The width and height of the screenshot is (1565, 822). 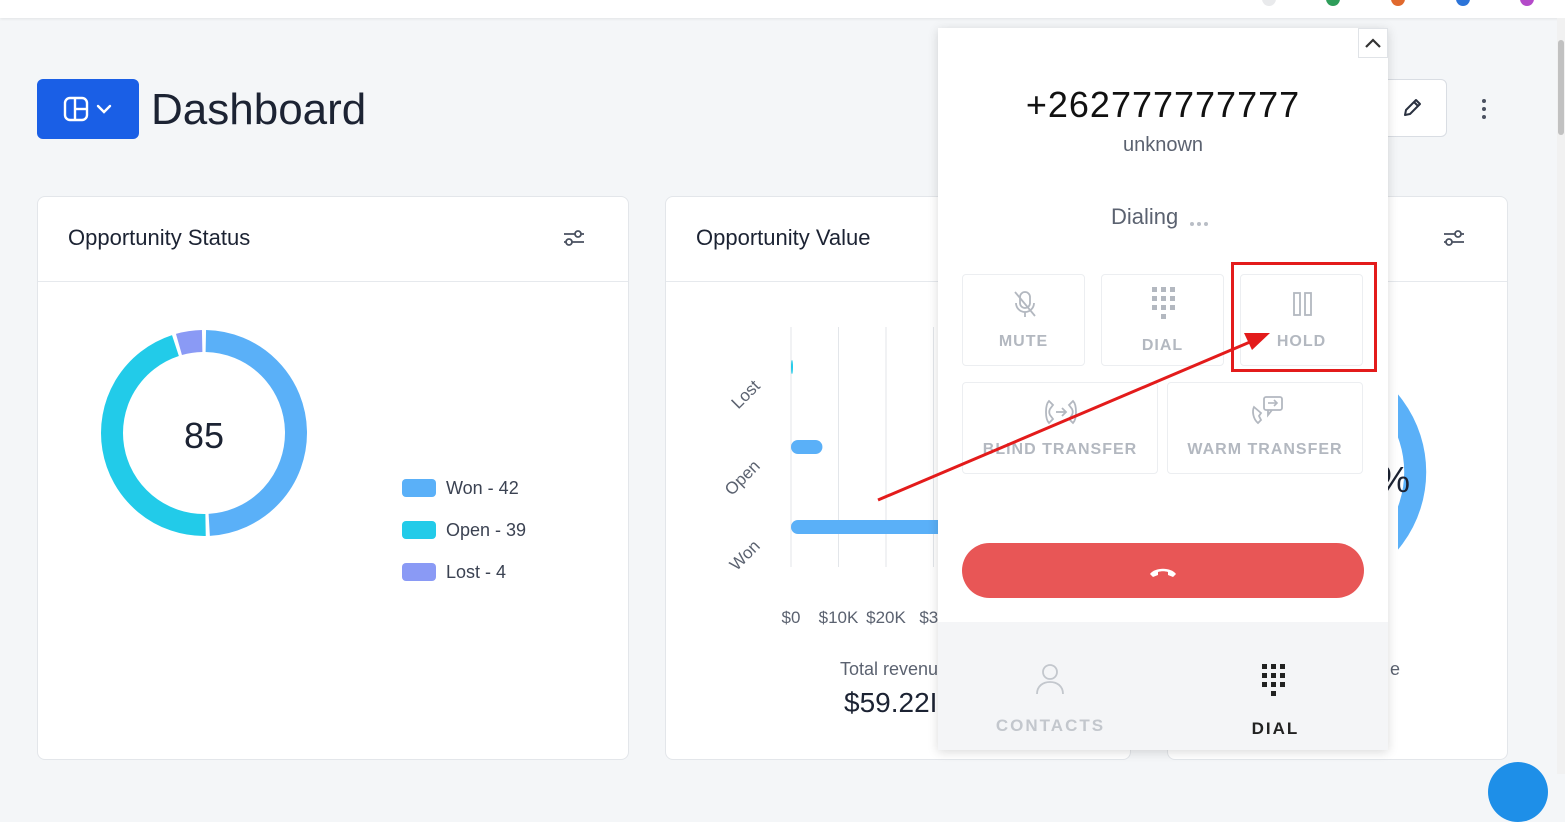 What do you see at coordinates (1145, 216) in the screenshot?
I see `call-status: Dialing` at bounding box center [1145, 216].